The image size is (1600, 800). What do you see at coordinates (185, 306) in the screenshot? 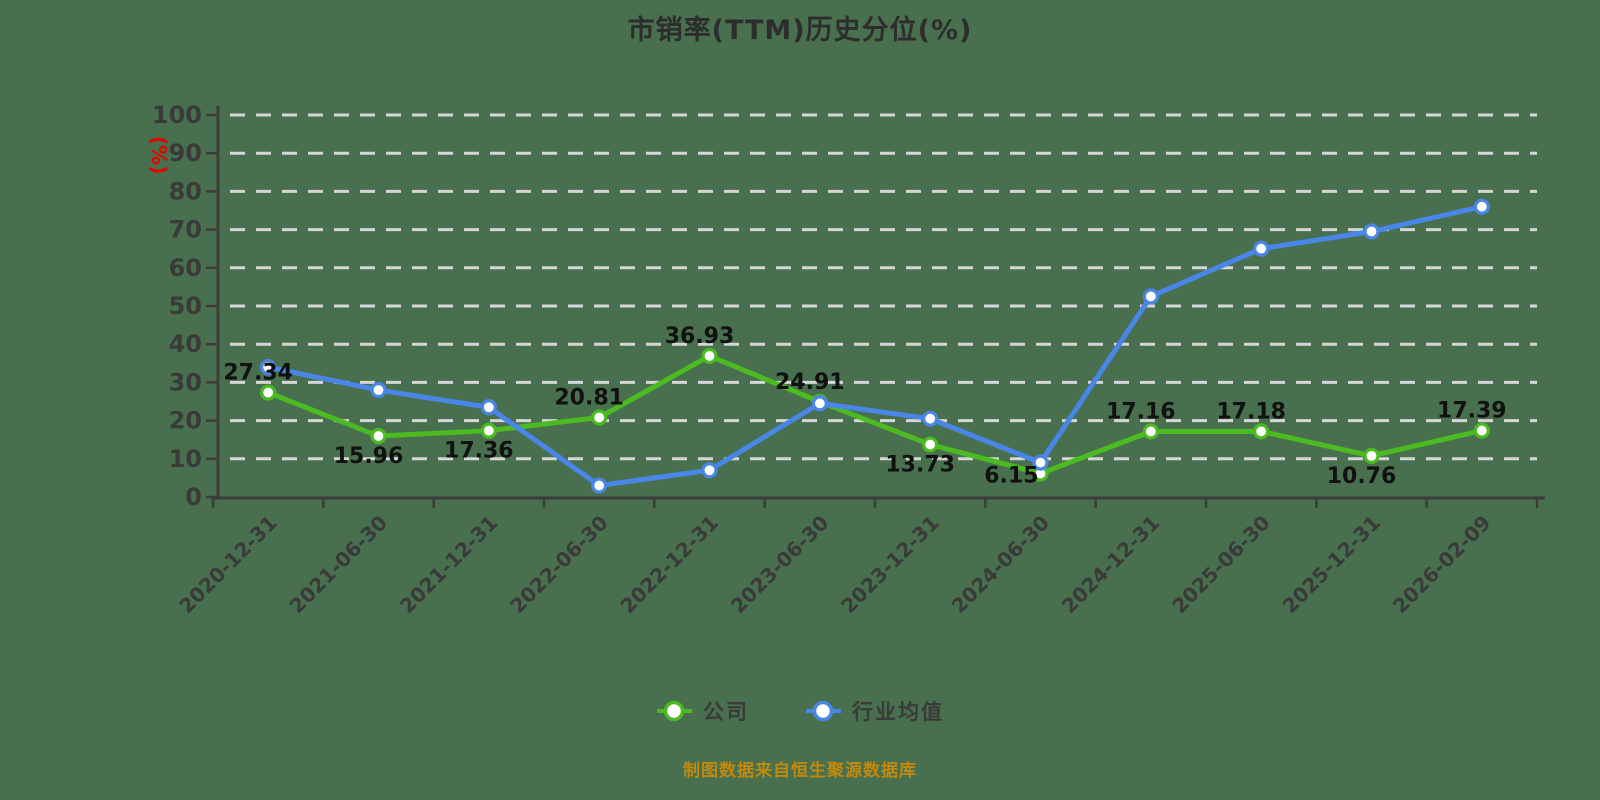
I see `y-tick-label: 50` at bounding box center [185, 306].